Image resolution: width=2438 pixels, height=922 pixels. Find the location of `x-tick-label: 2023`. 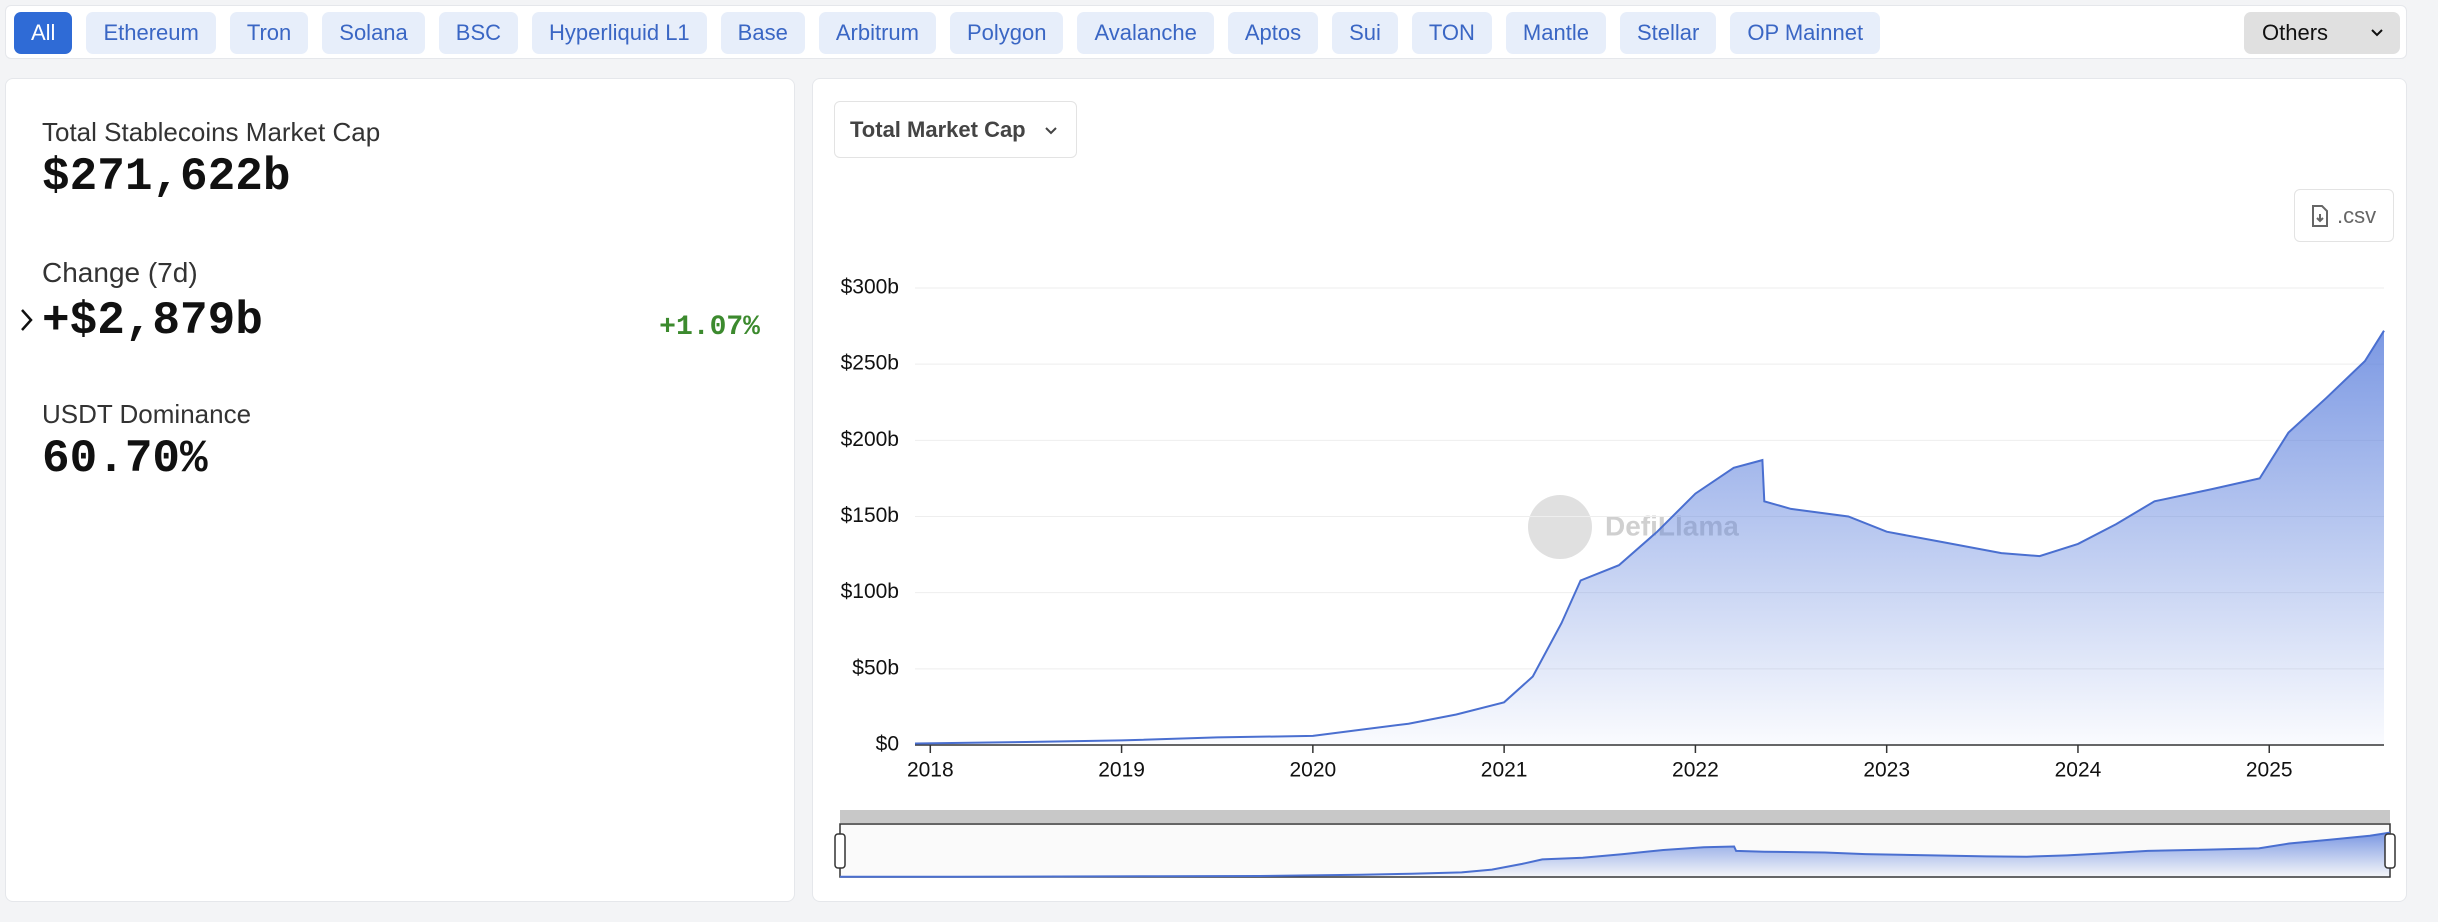

x-tick-label: 2023 is located at coordinates (1886, 770).